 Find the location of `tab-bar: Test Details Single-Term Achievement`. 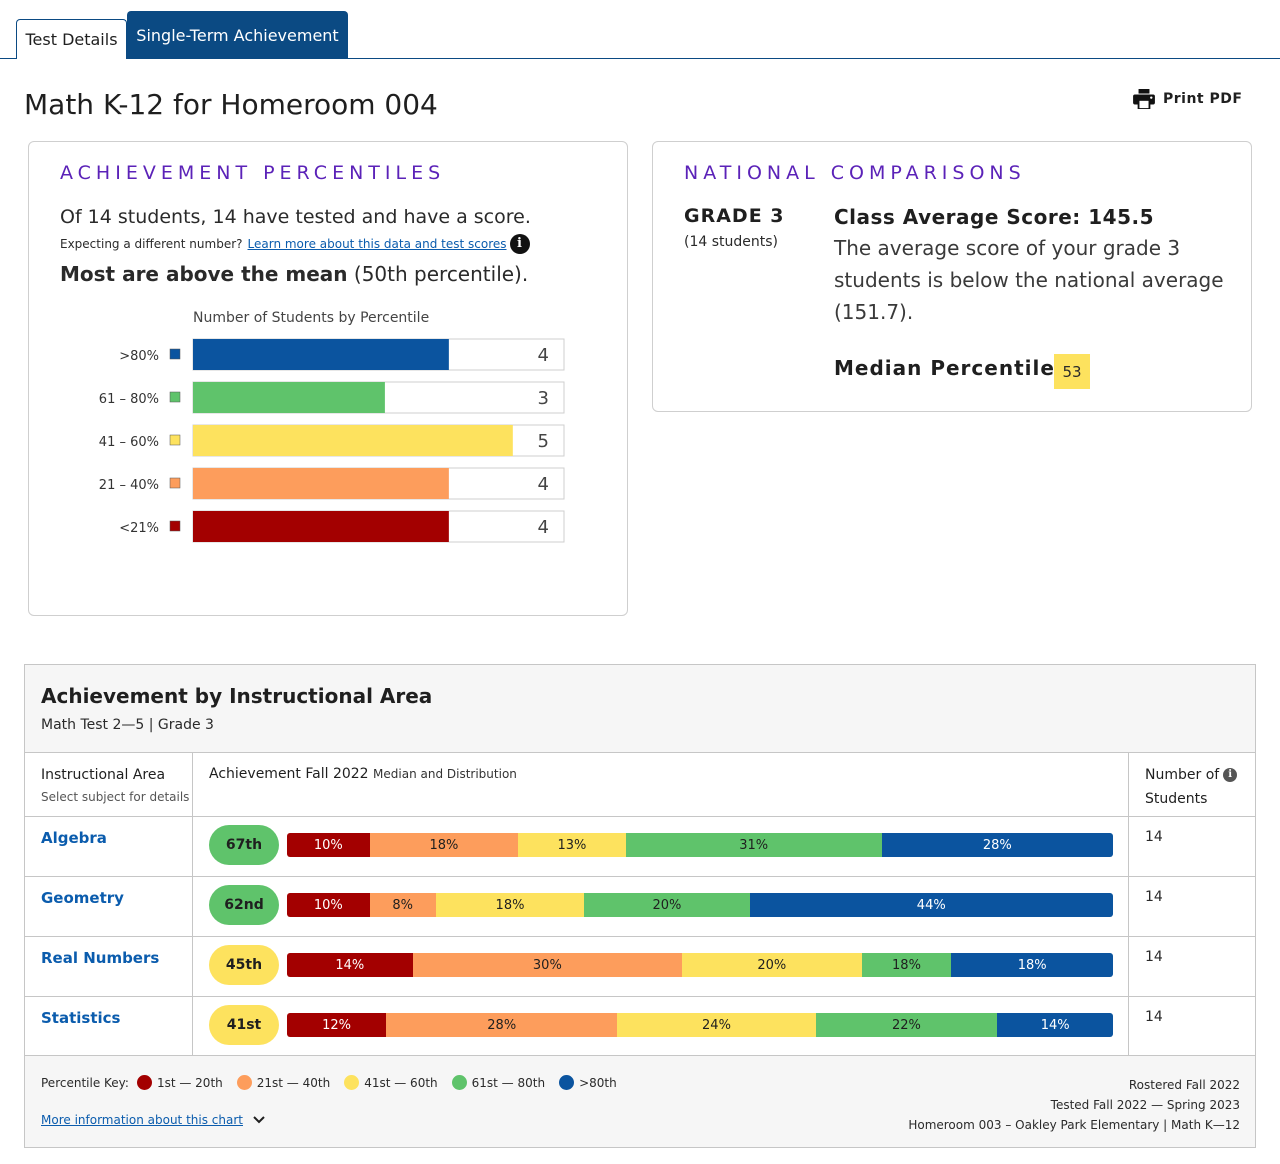

tab-bar: Test Details Single-Term Achievement is located at coordinates (640, 29).